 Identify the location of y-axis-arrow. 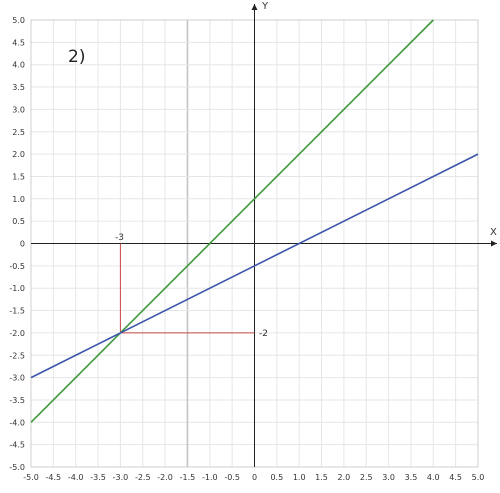
(254, 7).